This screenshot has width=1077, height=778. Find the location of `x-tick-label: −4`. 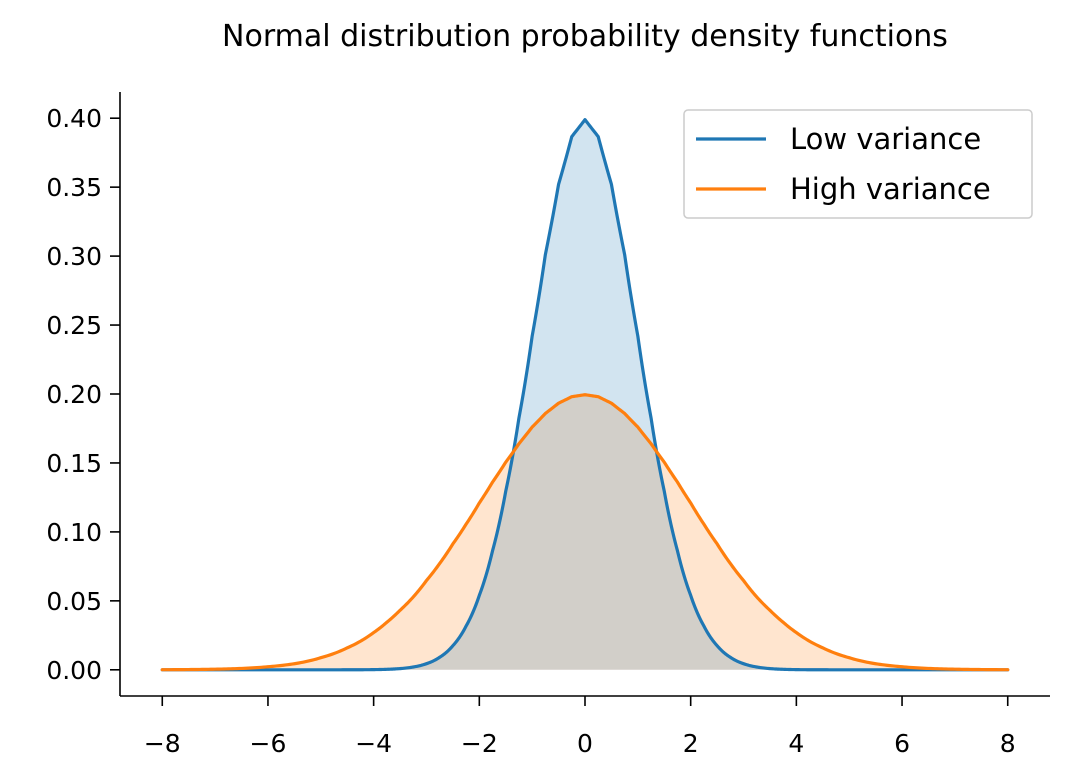

x-tick-label: −4 is located at coordinates (373, 743).